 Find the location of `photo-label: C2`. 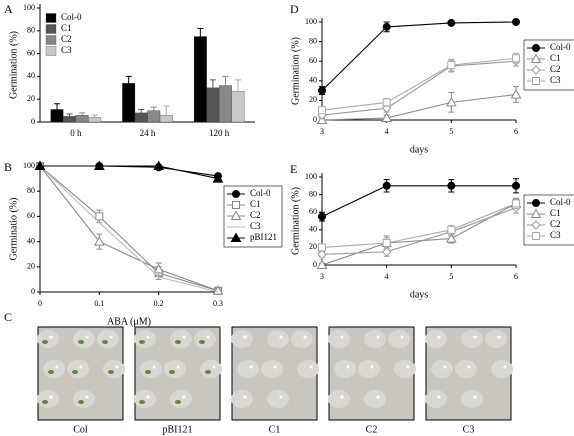

photo-label: C2 is located at coordinates (372, 429).